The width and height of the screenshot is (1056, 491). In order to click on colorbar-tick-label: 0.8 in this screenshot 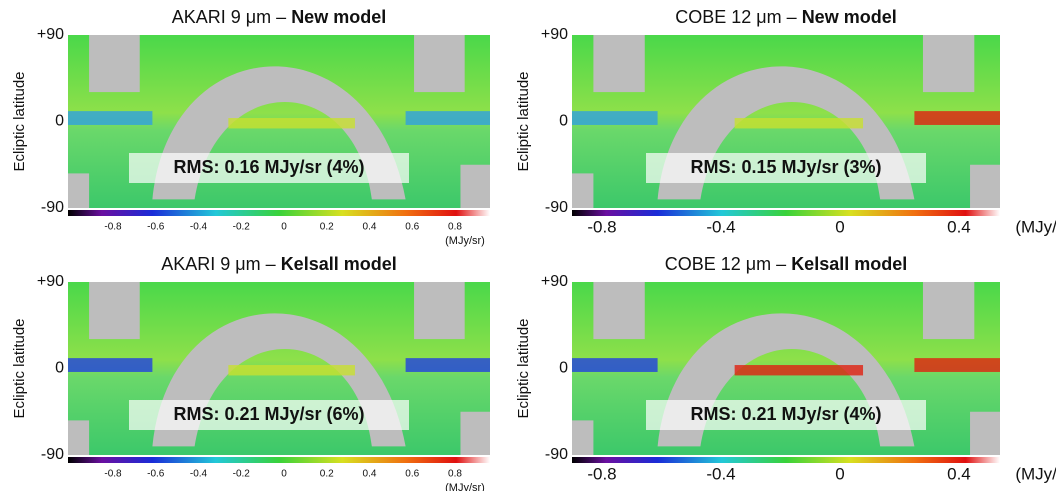, I will do `click(455, 474)`.